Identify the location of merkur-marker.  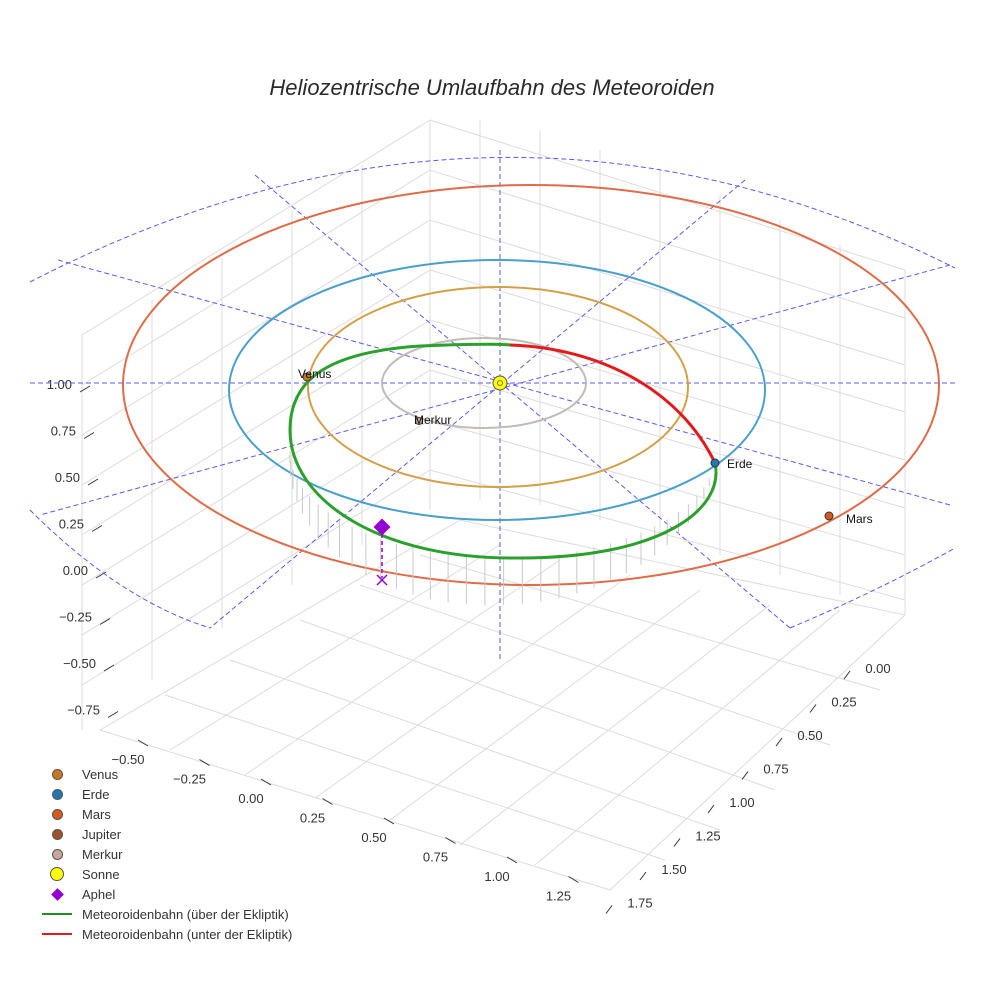
(419, 421).